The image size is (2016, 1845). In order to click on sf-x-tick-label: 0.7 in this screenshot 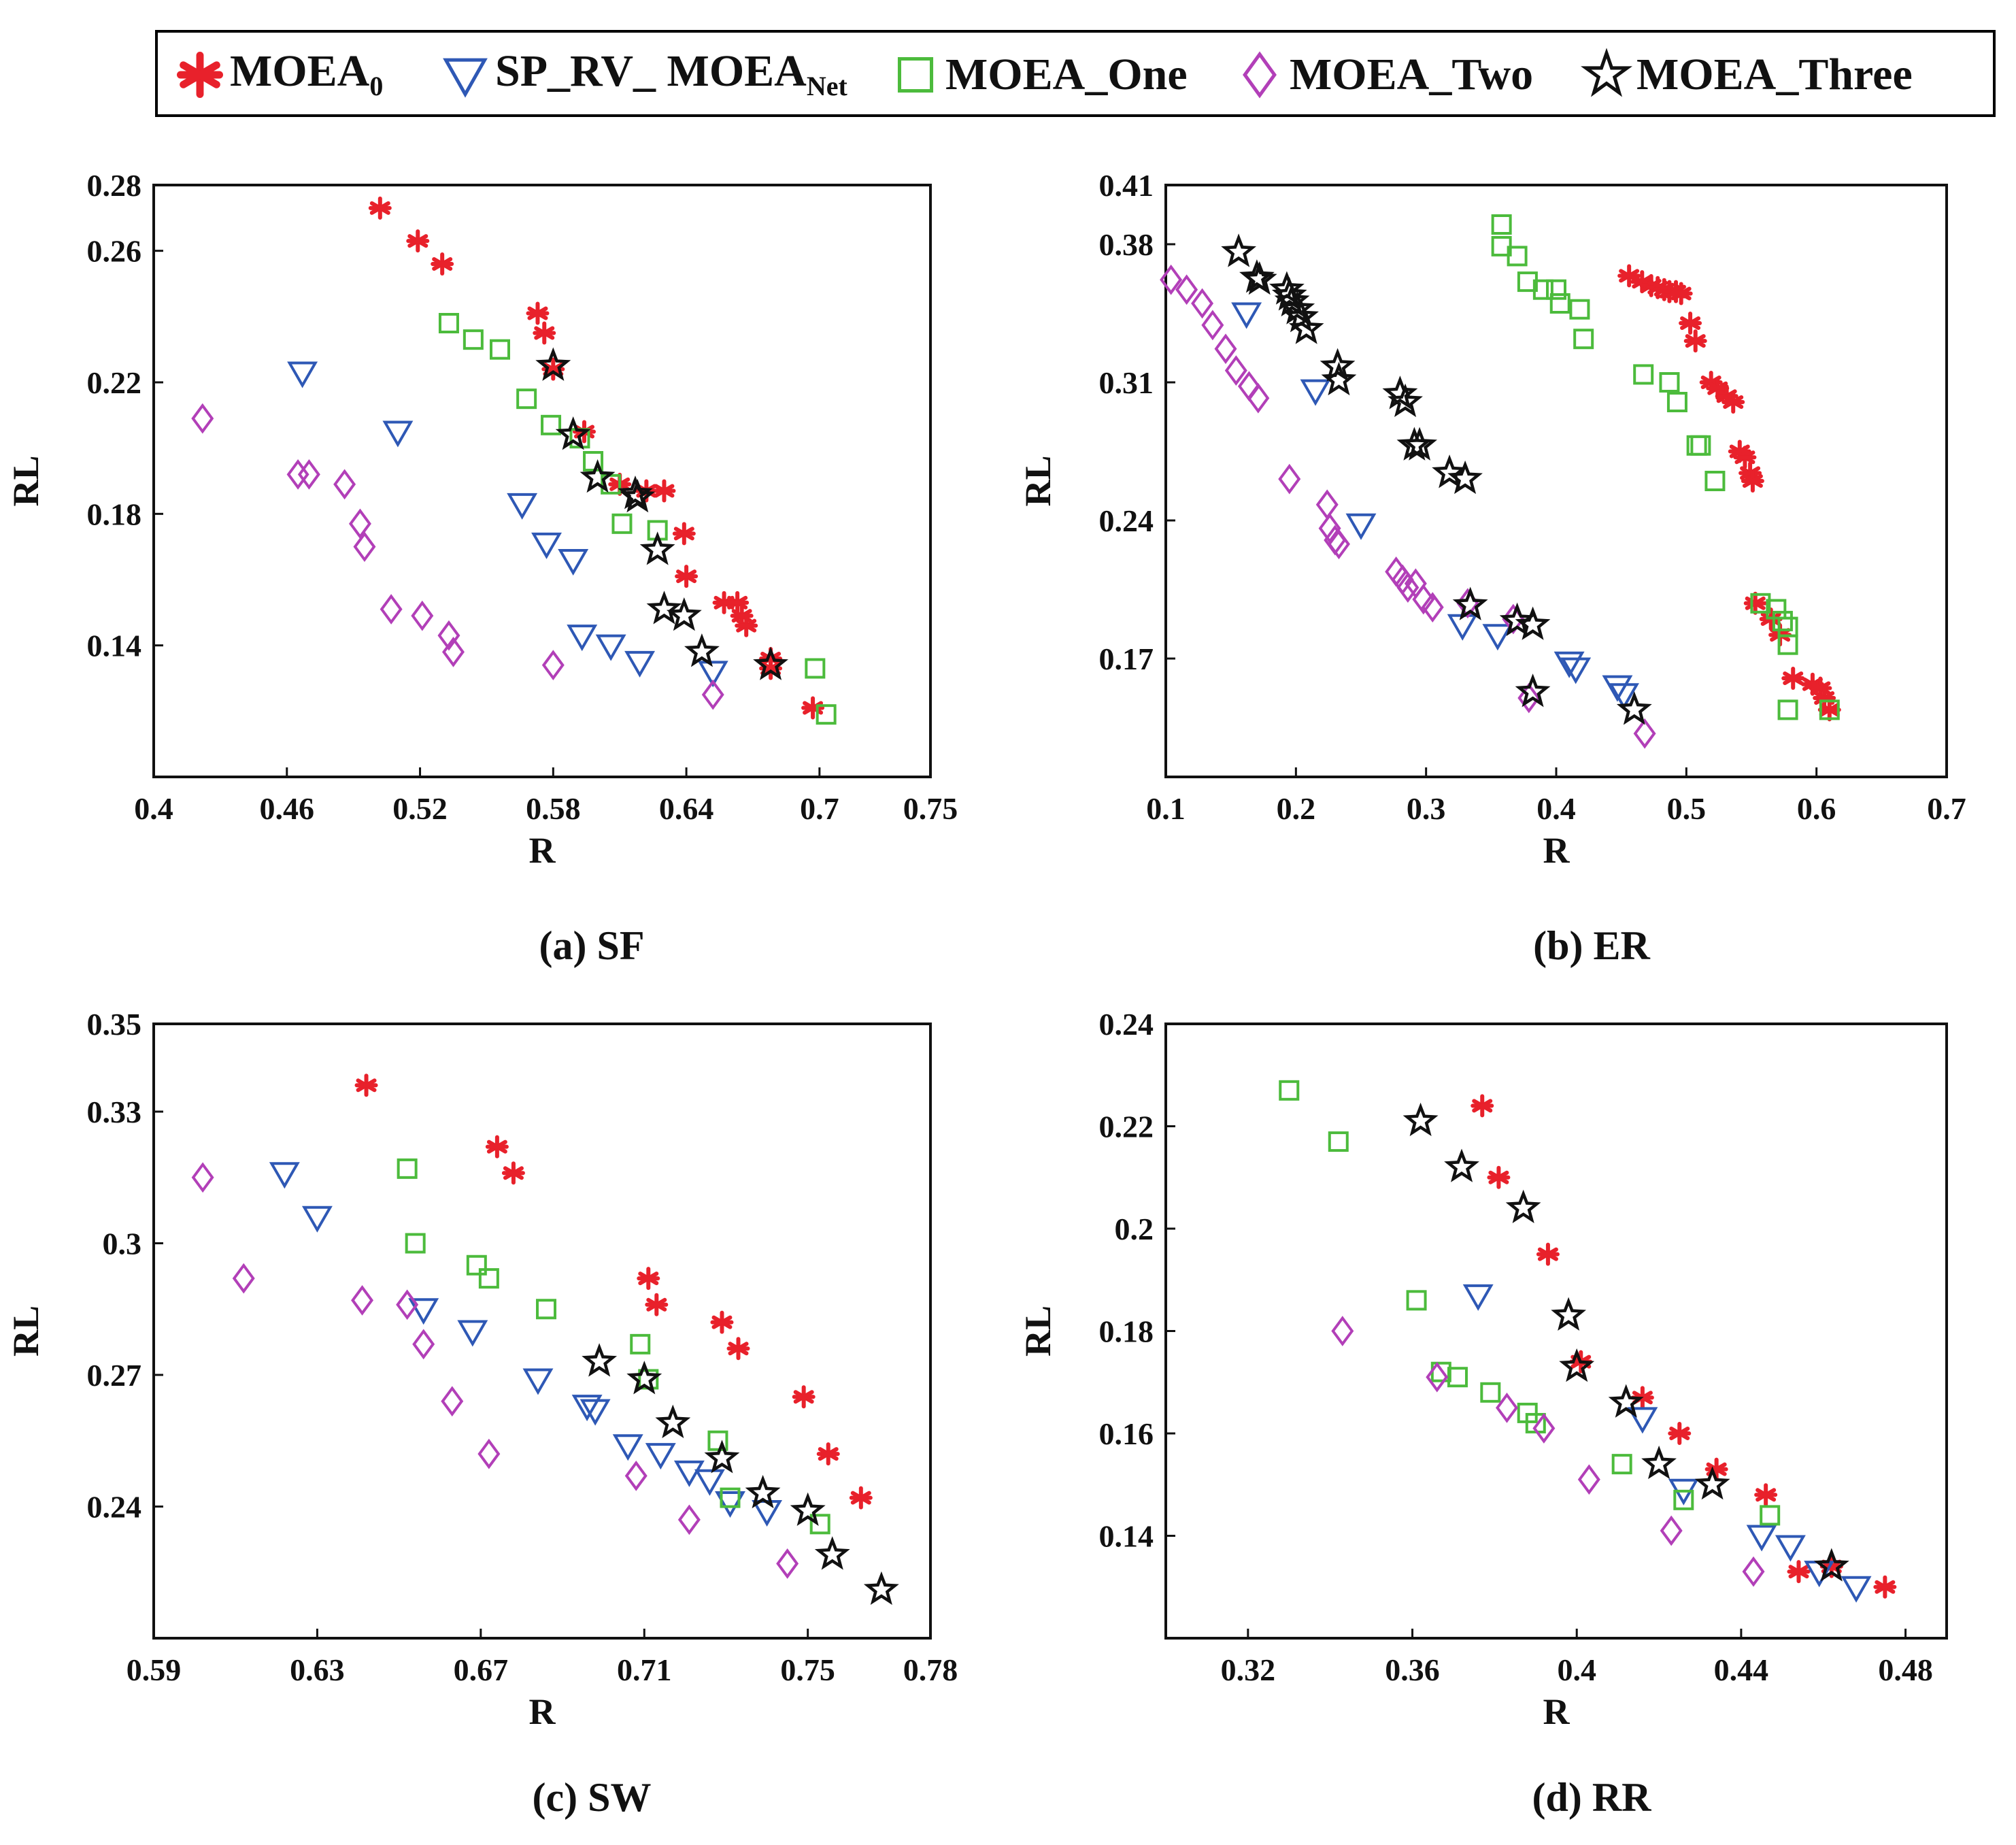, I will do `click(819, 809)`.